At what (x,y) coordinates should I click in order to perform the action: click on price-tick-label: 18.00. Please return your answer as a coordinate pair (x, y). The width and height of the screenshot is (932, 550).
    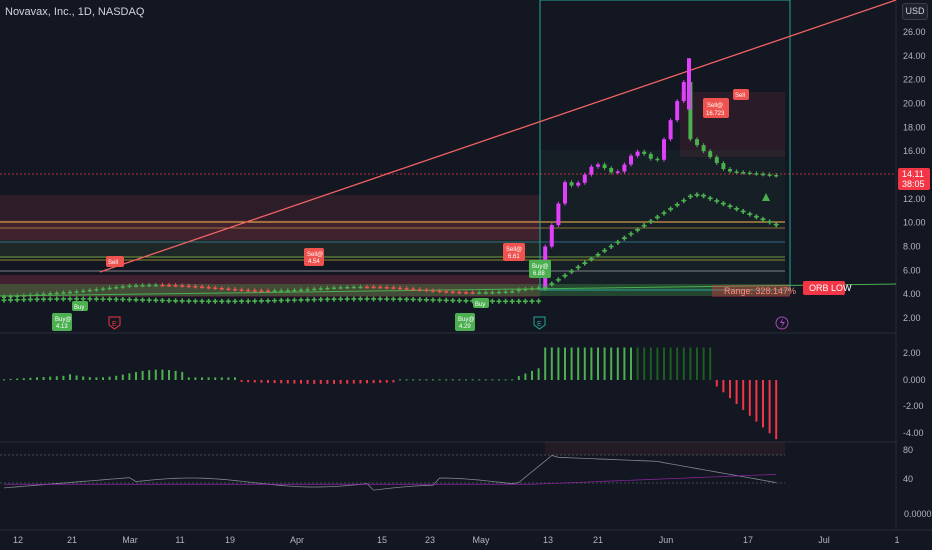
    Looking at the image, I should click on (914, 127).